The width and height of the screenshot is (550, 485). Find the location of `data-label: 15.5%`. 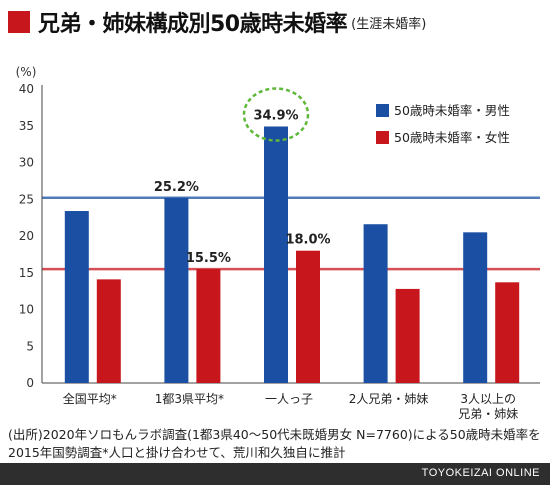

data-label: 15.5% is located at coordinates (208, 258).